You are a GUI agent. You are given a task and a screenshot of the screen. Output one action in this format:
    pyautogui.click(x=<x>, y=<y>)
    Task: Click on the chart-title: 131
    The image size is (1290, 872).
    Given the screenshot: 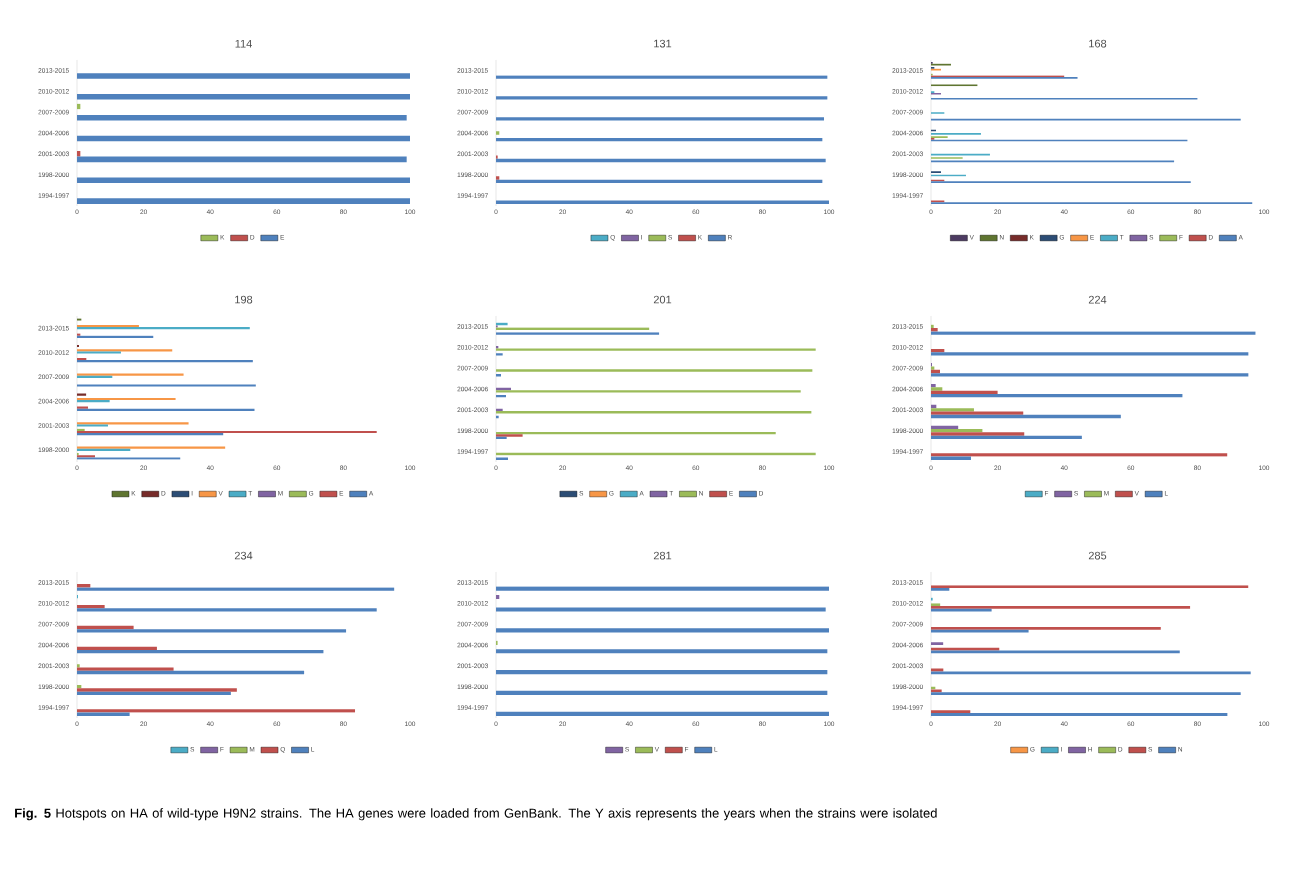 What is the action you would take?
    pyautogui.click(x=663, y=43)
    